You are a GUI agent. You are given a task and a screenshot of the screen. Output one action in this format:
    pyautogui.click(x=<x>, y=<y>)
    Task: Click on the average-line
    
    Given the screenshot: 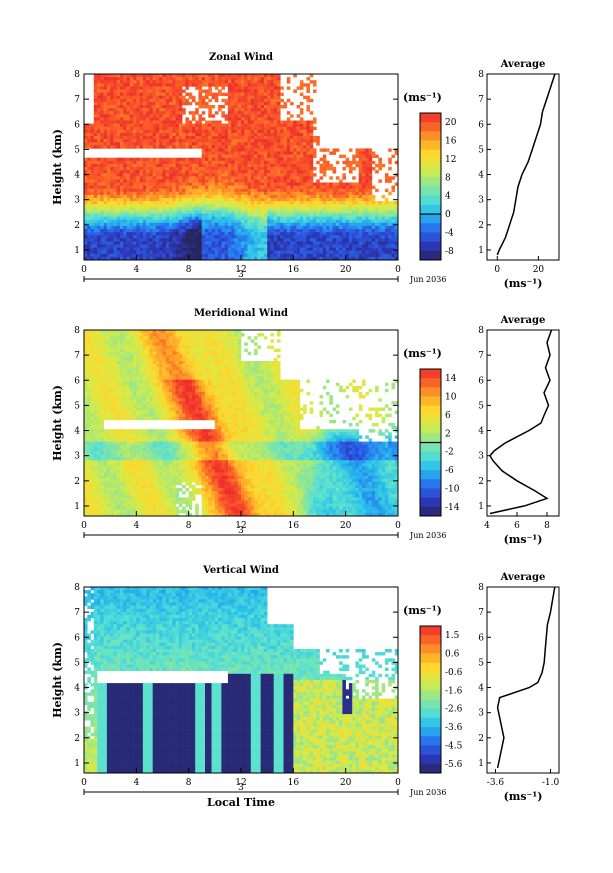 What is the action you would take?
    pyautogui.click(x=526, y=164)
    